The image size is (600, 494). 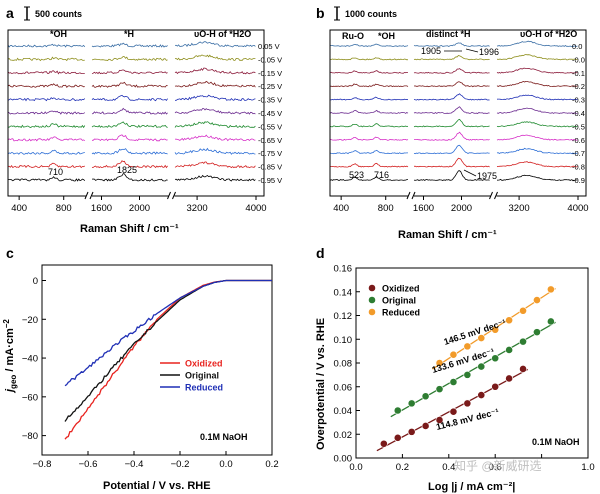 I want to click on tick-label-a-0: 400, so click(x=19, y=208).